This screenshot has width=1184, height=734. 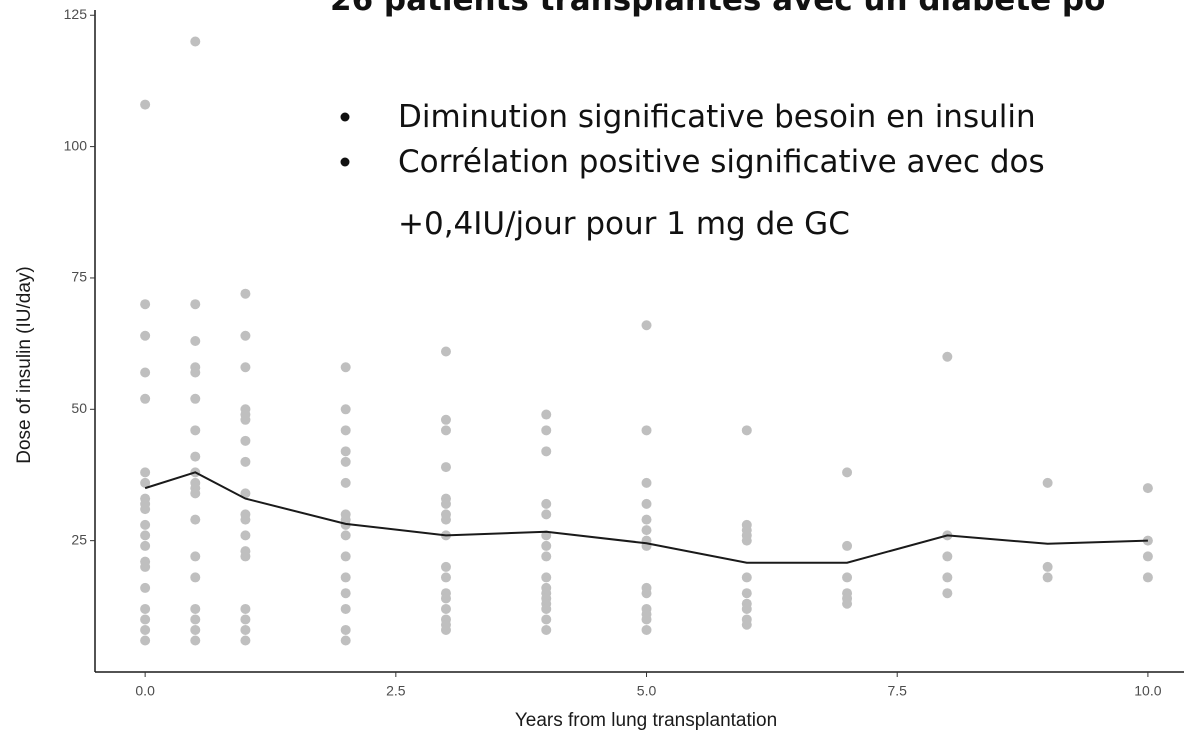 What do you see at coordinates (624, 224) in the screenshot?
I see `annotation: +0,4IU/jour pour 1 mg de GC` at bounding box center [624, 224].